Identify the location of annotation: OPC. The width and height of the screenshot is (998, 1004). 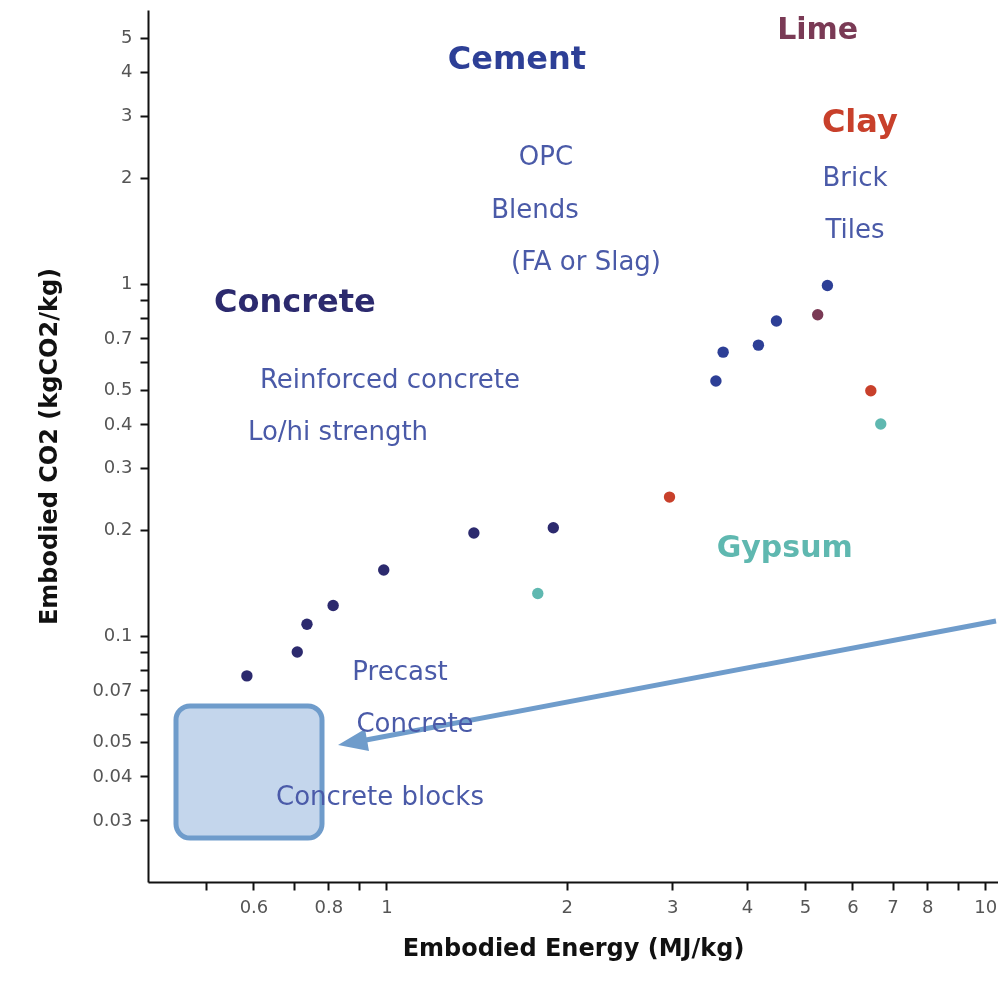
(546, 156).